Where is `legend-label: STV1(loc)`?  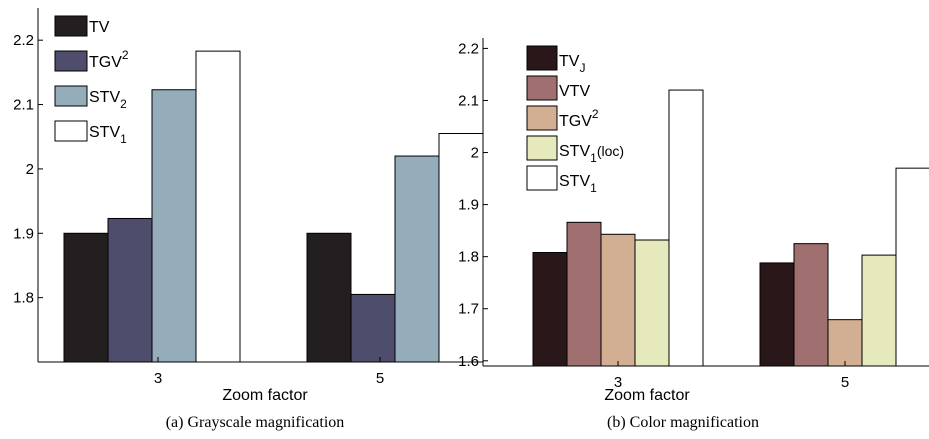 legend-label: STV1(loc) is located at coordinates (591, 154).